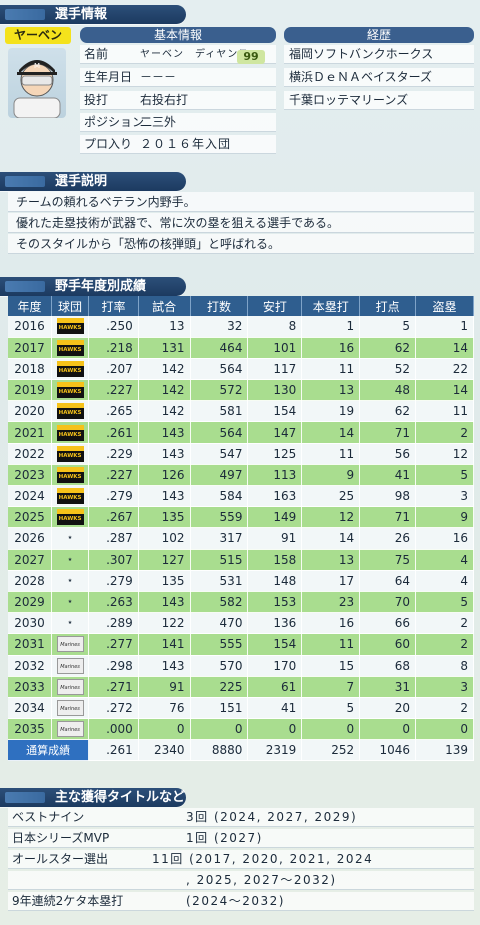 Image resolution: width=480 pixels, height=925 pixels. Describe the element at coordinates (70, 602) in the screenshot. I see `stats-team: ★` at that location.